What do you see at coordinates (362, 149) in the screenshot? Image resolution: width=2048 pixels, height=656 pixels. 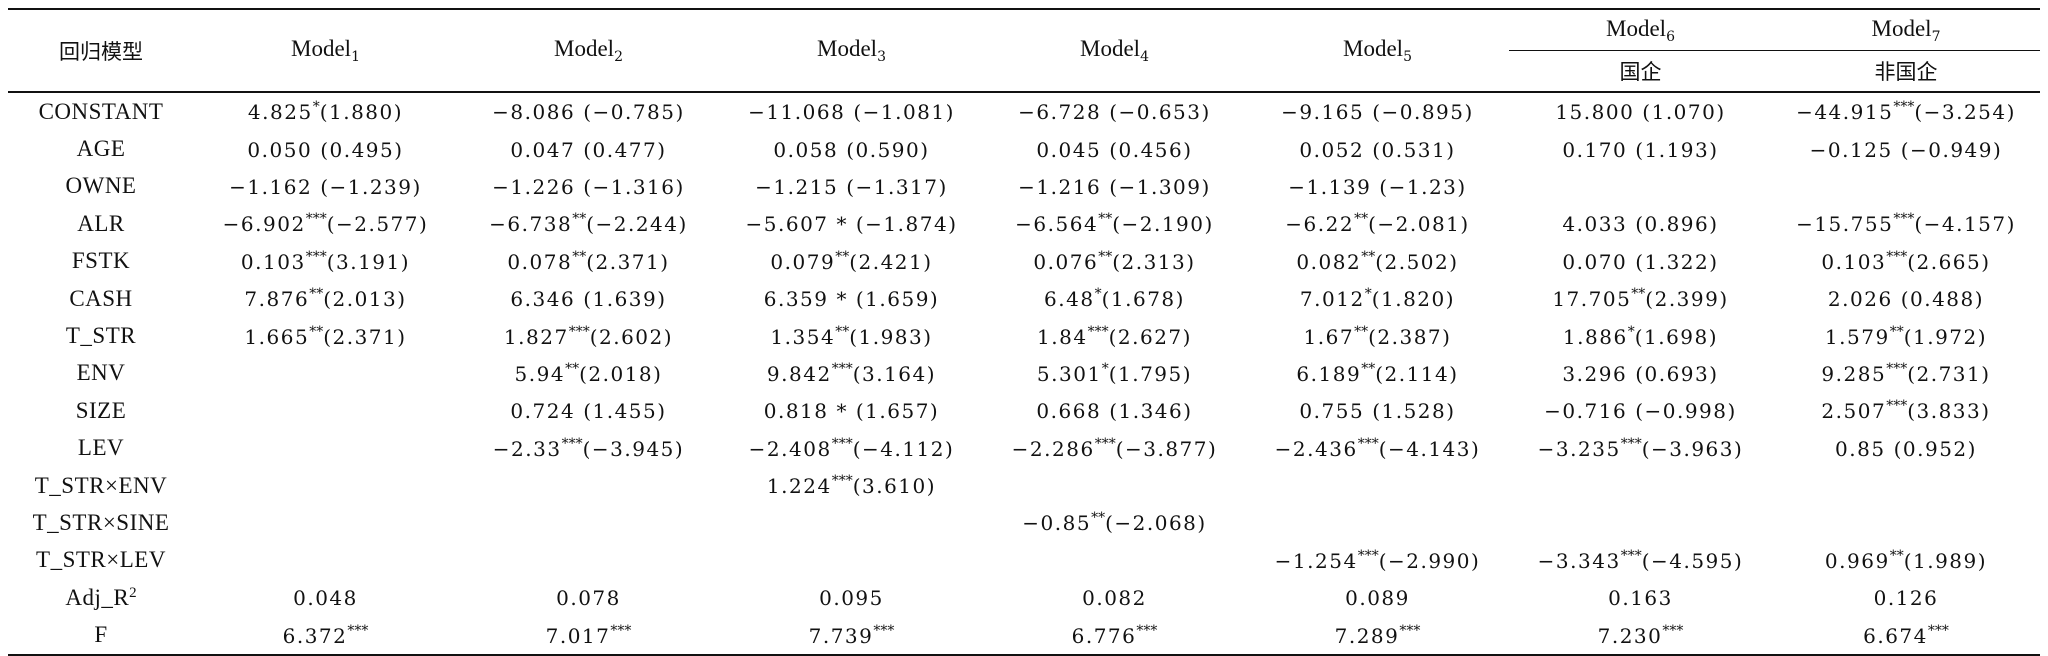 I see `t-statistic: (0.495)` at bounding box center [362, 149].